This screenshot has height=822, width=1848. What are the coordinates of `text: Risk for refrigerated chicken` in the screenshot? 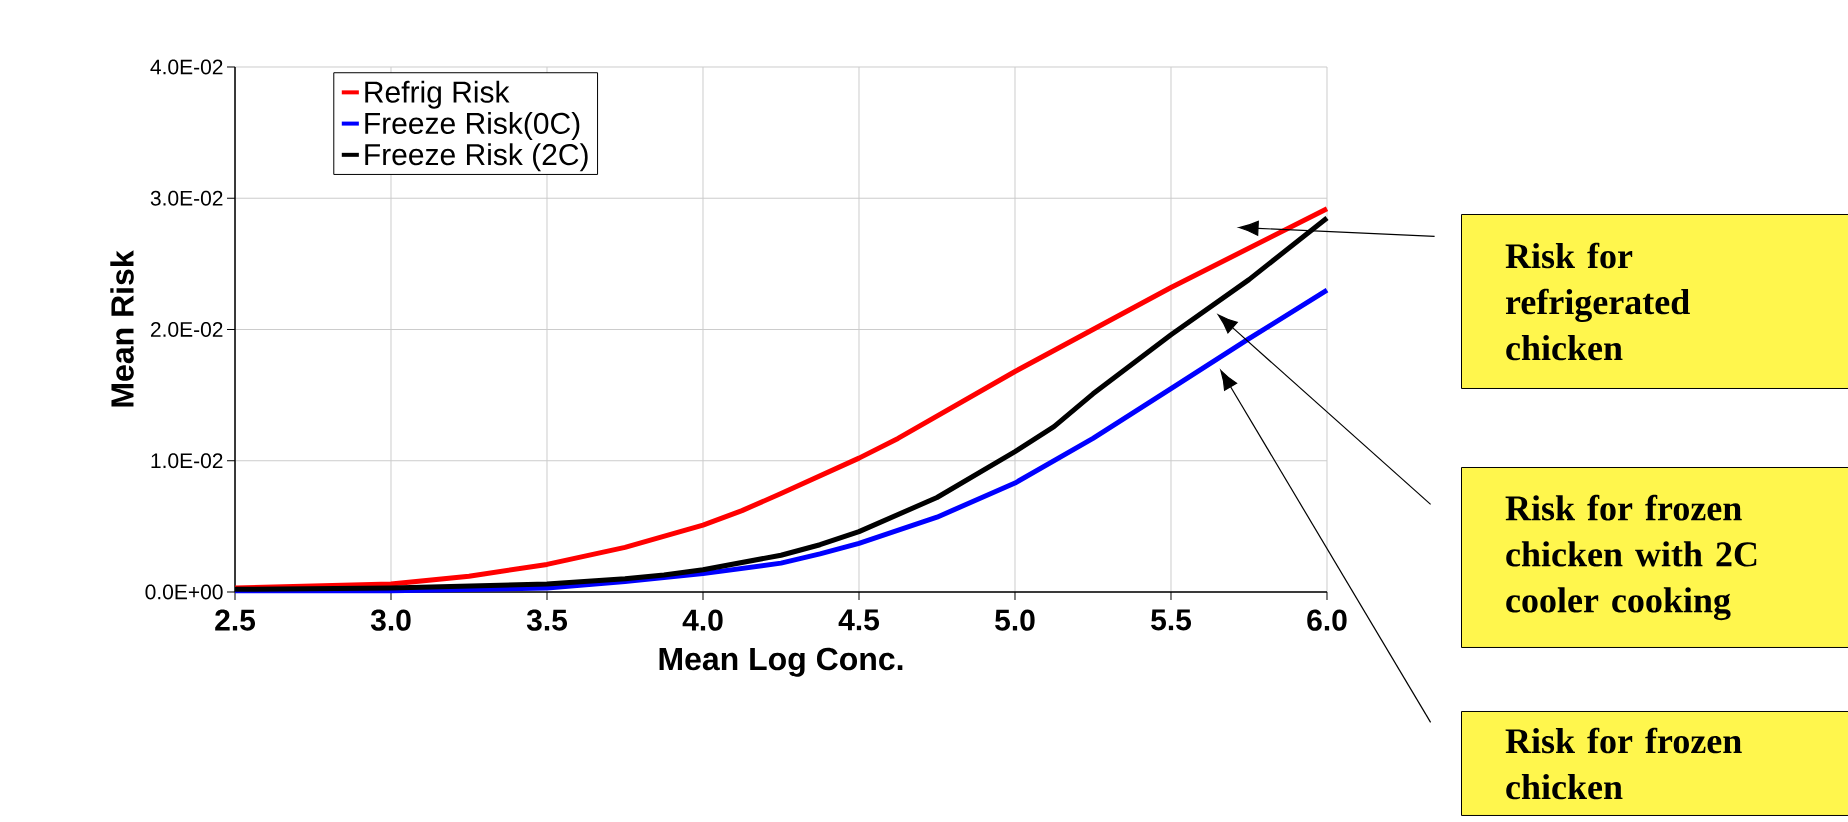 It's located at (1597, 301).